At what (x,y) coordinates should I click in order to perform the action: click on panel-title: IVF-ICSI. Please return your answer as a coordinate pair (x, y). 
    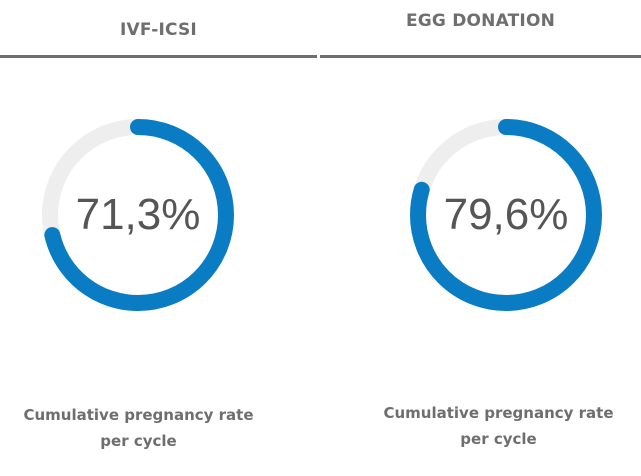
    Looking at the image, I should click on (158, 30).